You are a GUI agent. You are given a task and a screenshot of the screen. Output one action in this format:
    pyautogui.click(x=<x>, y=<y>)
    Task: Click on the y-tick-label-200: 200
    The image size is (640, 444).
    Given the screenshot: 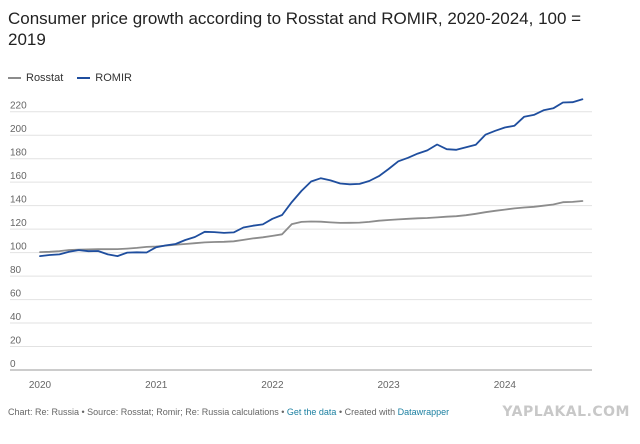 What is the action you would take?
    pyautogui.click(x=18, y=129)
    